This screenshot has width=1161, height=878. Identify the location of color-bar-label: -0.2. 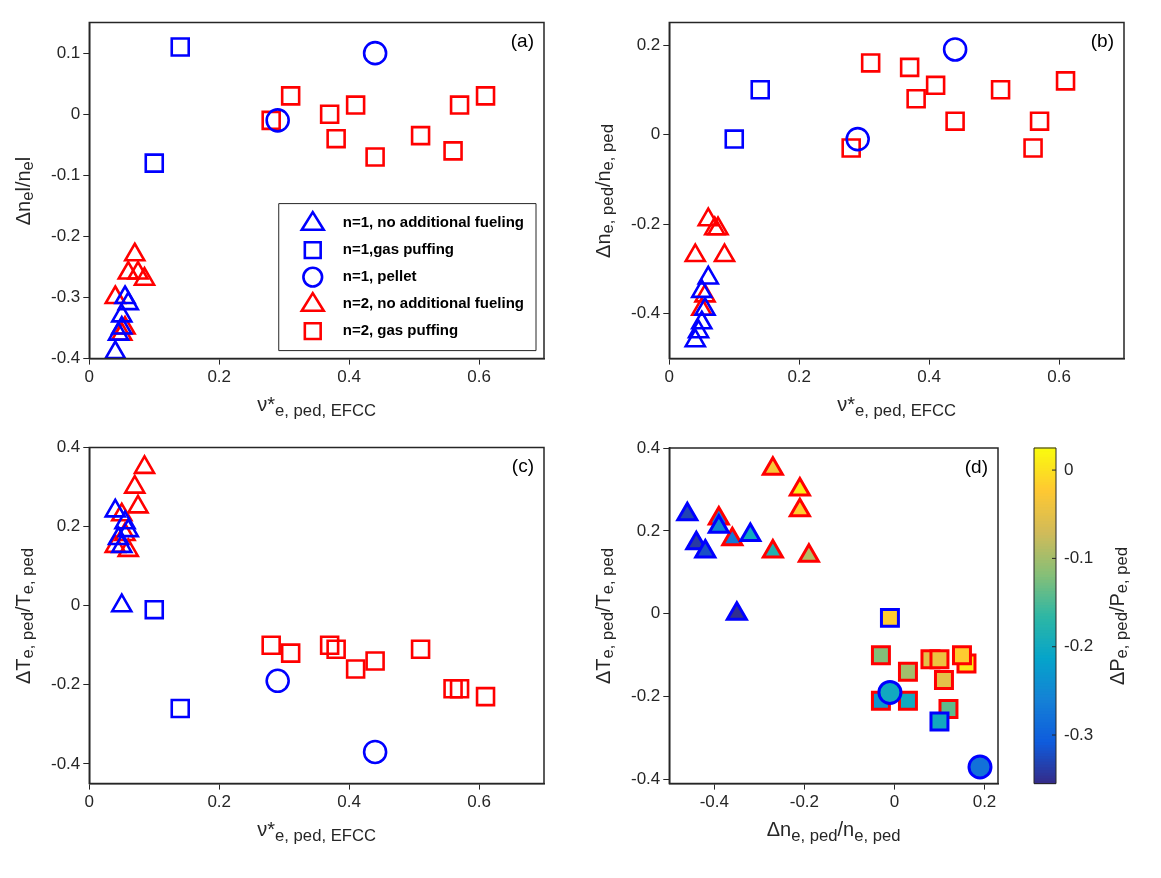
(1079, 646).